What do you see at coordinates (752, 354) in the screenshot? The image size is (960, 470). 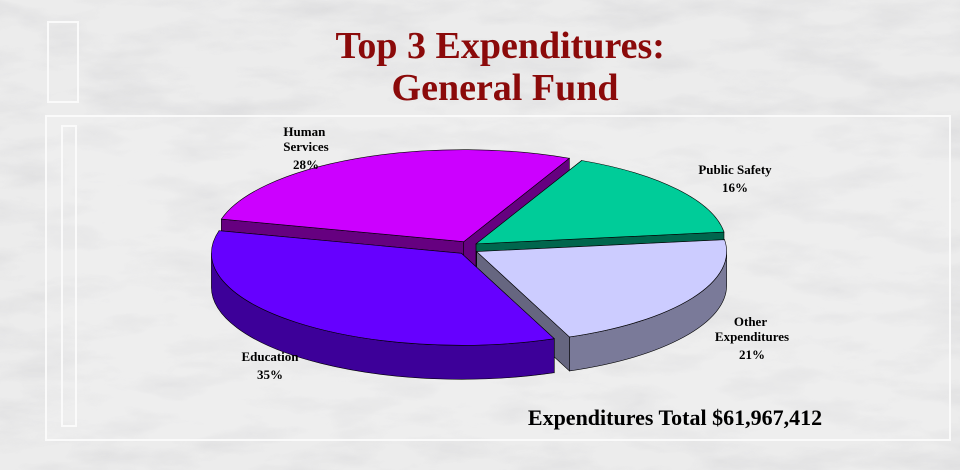 I see `data-label-value: 21%` at bounding box center [752, 354].